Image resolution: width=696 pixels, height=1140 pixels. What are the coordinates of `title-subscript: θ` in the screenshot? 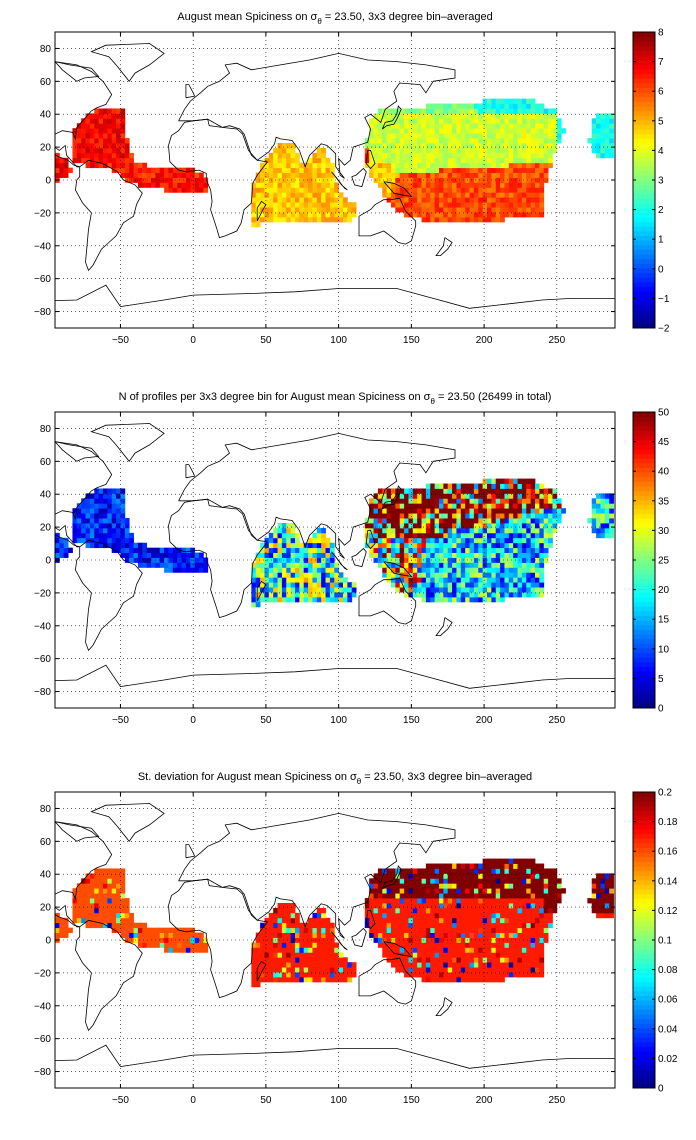 It's located at (432, 401).